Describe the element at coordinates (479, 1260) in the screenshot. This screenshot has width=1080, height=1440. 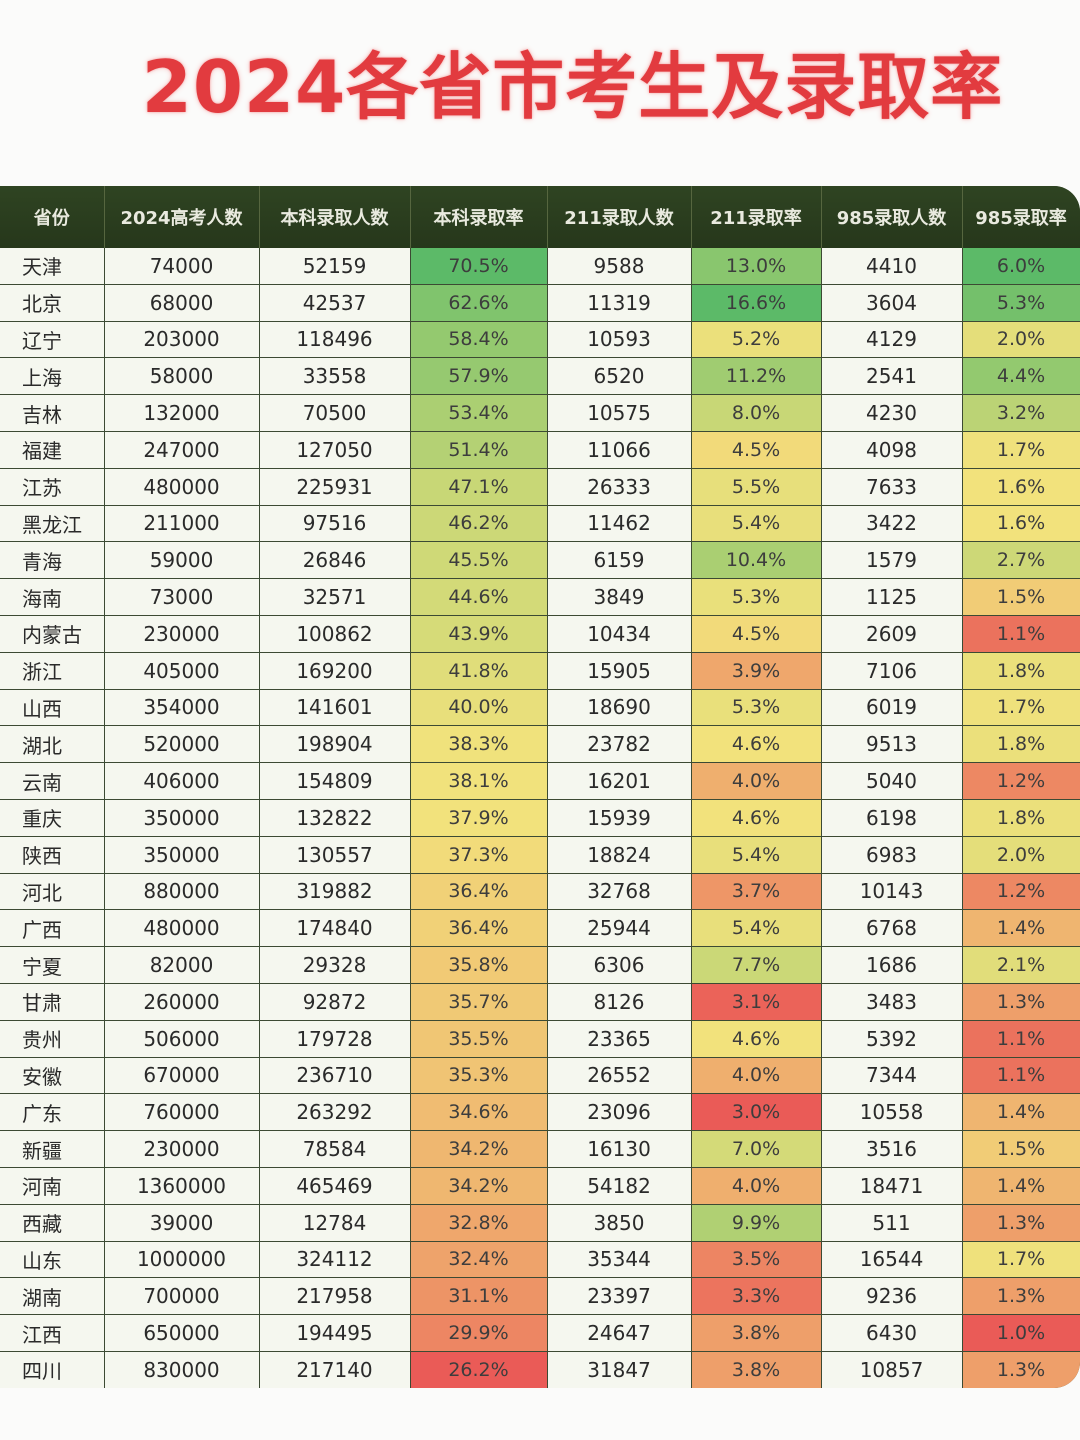
I see `cell-undergrad-rate: 32.4%` at that location.